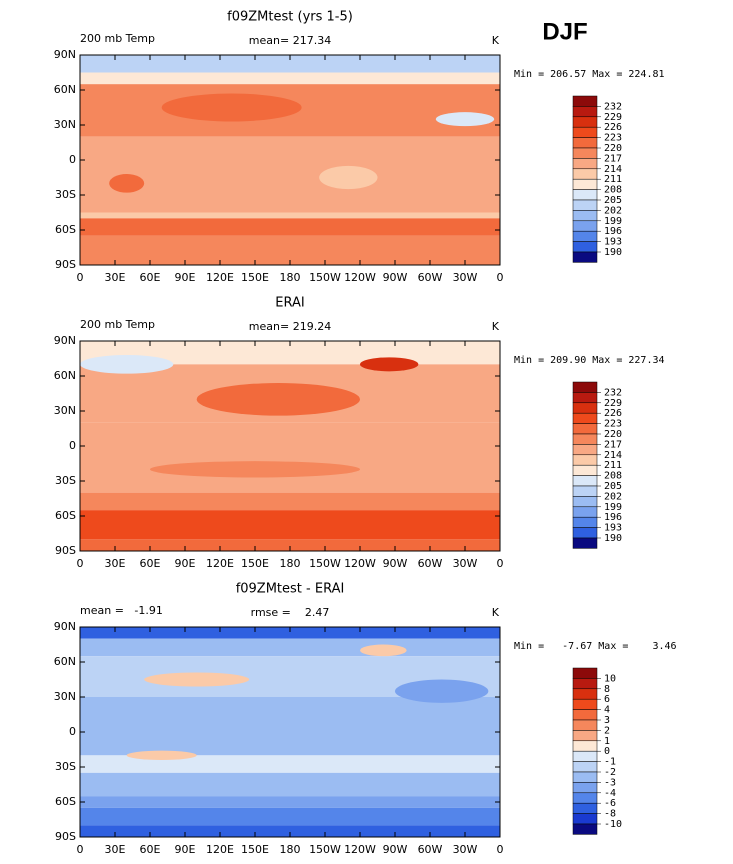 The width and height of the screenshot is (733, 864). Describe the element at coordinates (613, 434) in the screenshot. I see `colorbar-label: 220` at that location.